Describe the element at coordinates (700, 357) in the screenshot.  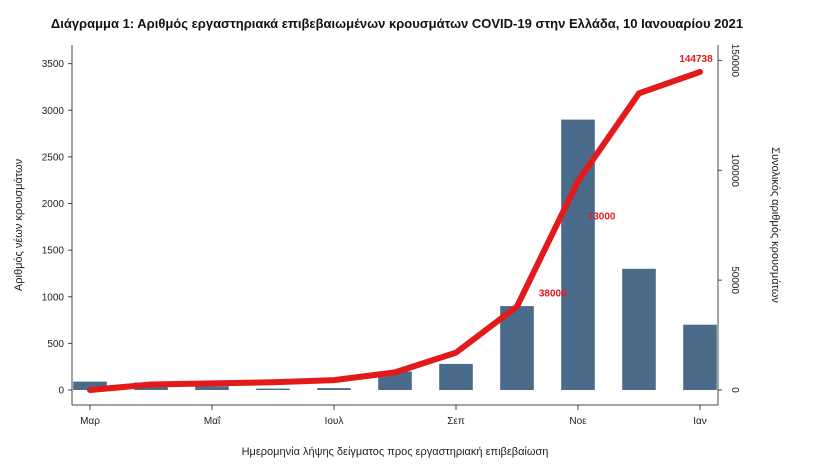
I see `bar-jan` at that location.